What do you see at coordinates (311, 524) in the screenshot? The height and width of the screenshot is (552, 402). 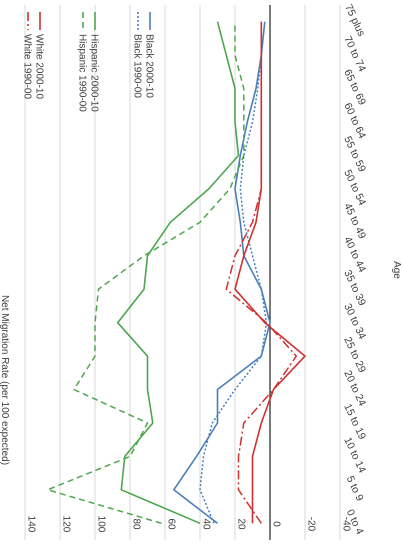 I see `value-tick-label: -20` at bounding box center [311, 524].